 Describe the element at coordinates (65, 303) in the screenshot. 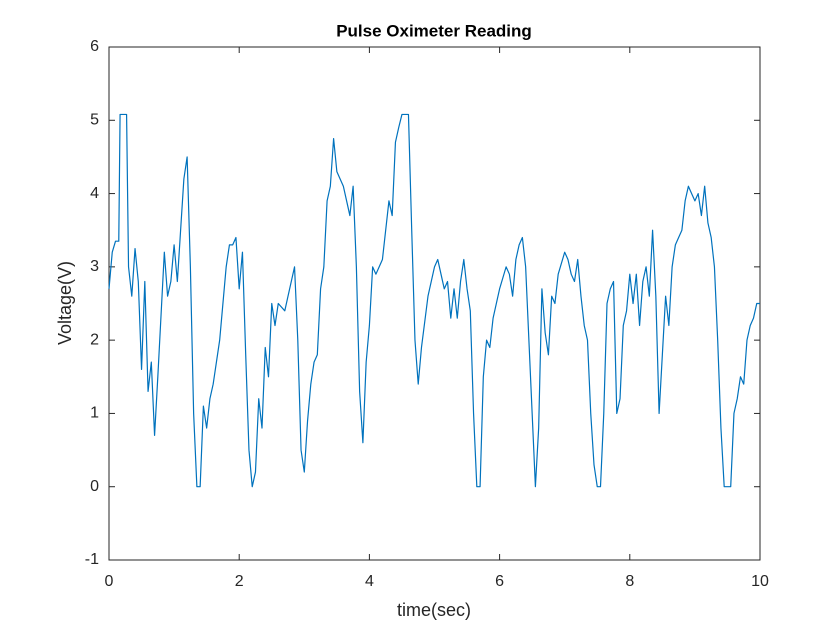

I see `y-axis-label: Voltage(V)` at that location.